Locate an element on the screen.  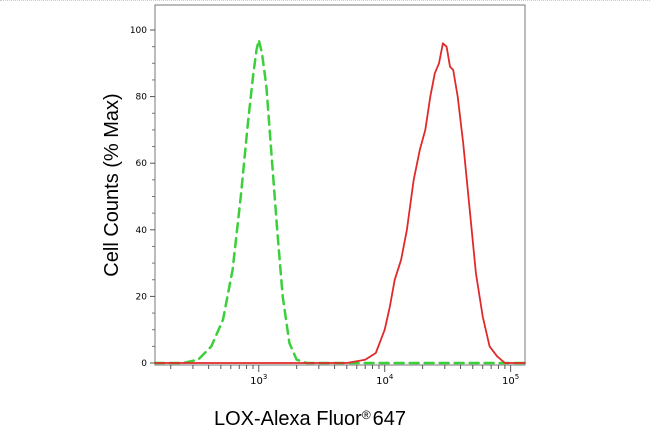
y-tick-label: 60 is located at coordinates (142, 164).